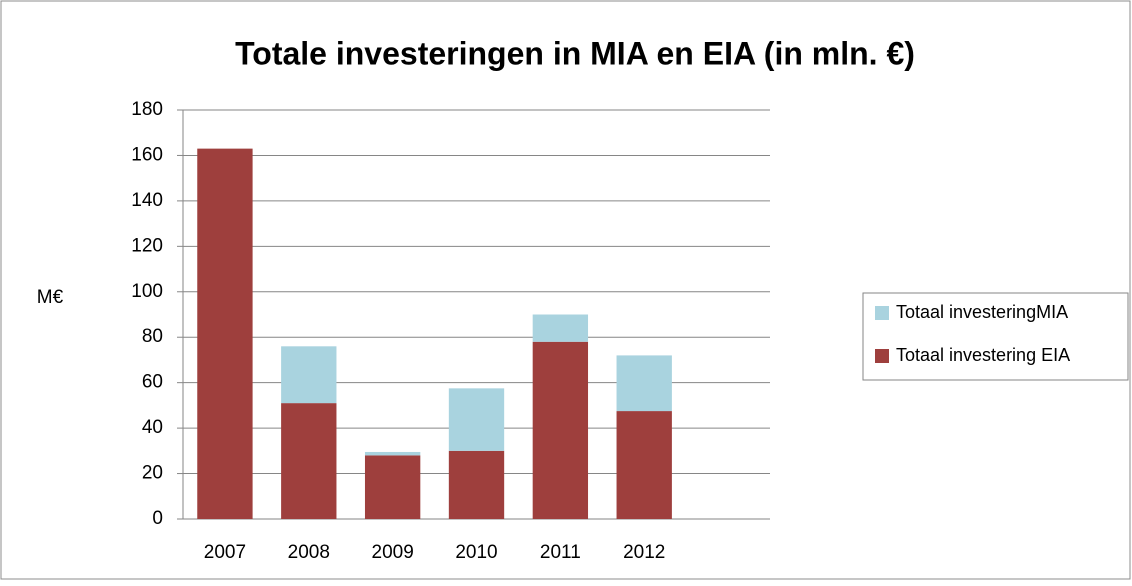  Describe the element at coordinates (225, 552) in the screenshot. I see `x-tick-label: 2007` at that location.